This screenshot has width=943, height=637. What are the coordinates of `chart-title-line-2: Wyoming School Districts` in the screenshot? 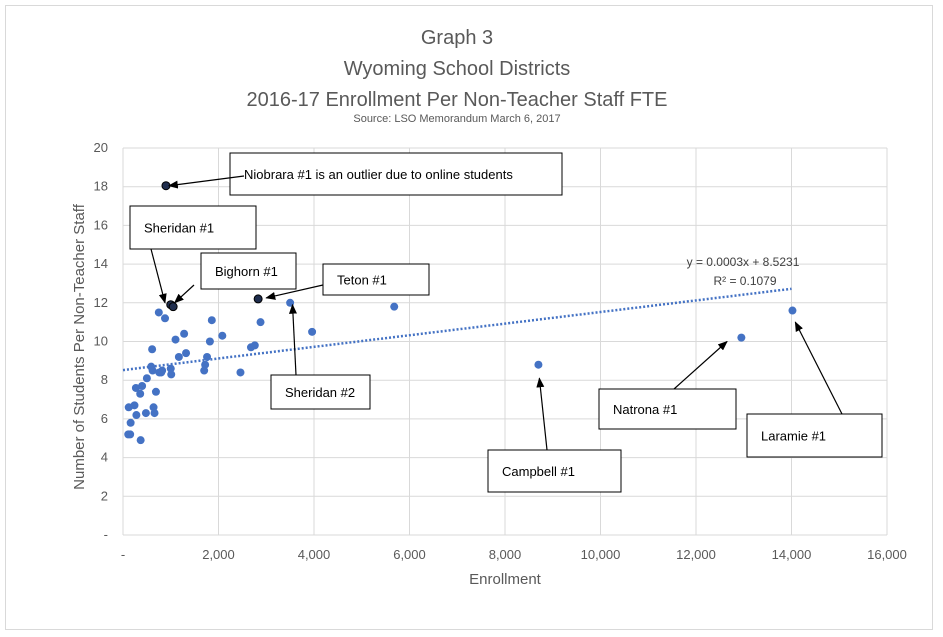 It's located at (457, 69).